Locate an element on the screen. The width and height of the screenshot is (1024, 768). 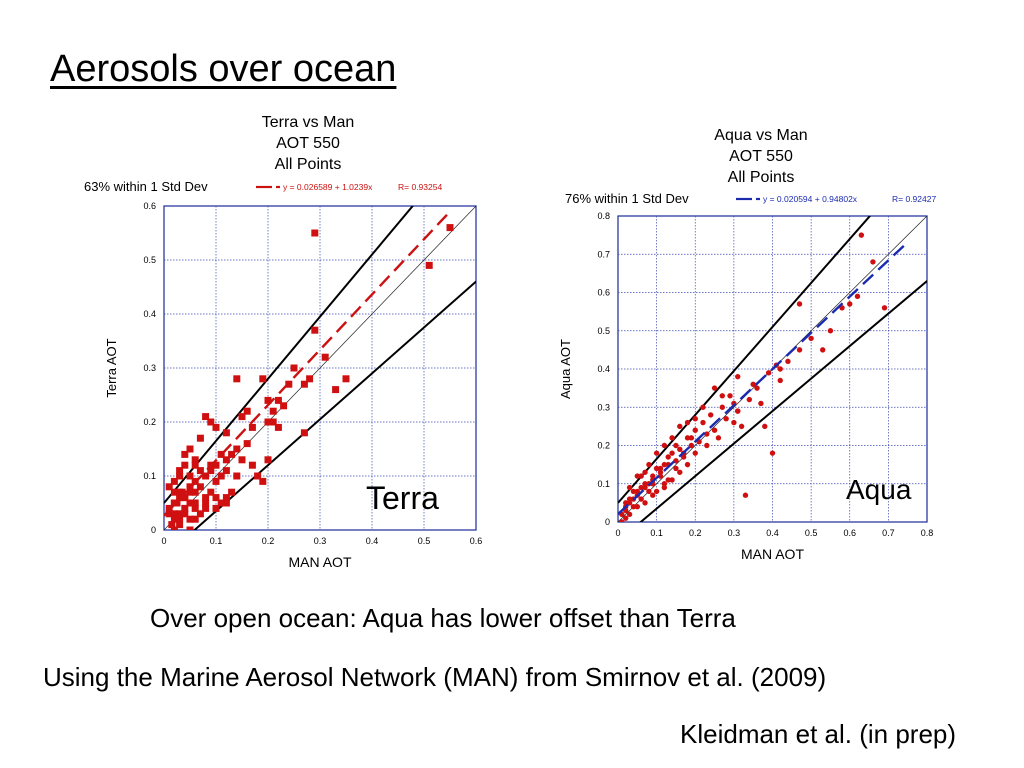
aqua-y-tick-label: 0.8 is located at coordinates (603, 216).